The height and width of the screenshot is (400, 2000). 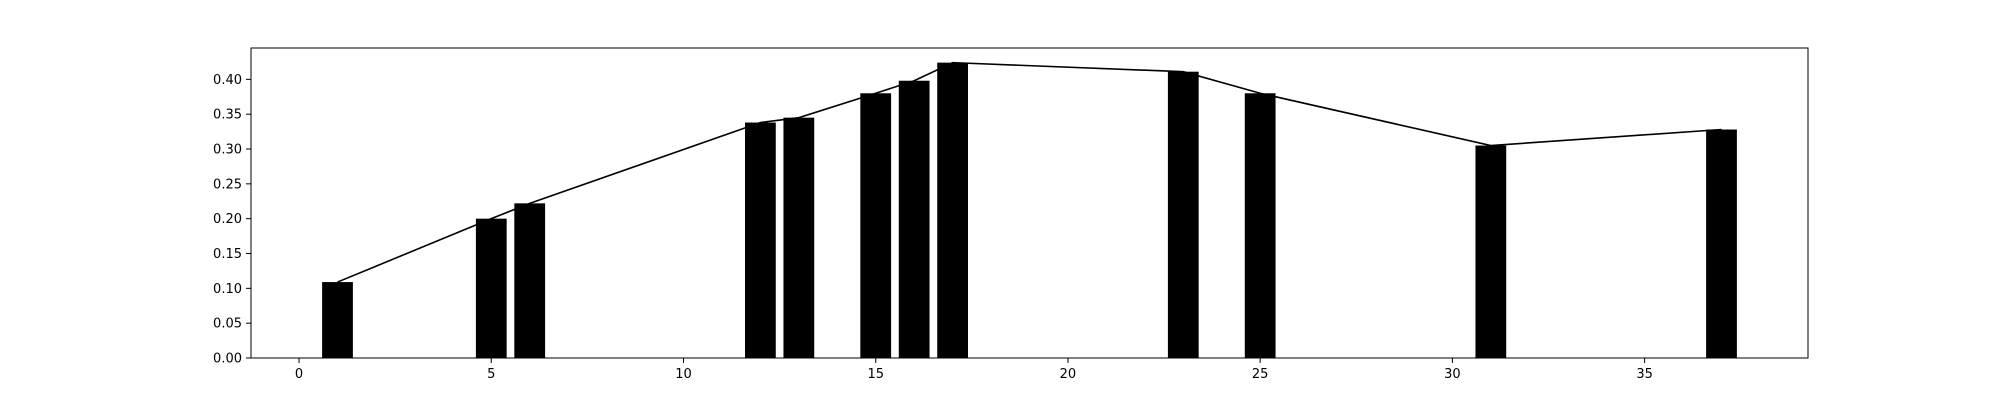 What do you see at coordinates (1260, 374) in the screenshot?
I see `x-tick-label: 25` at bounding box center [1260, 374].